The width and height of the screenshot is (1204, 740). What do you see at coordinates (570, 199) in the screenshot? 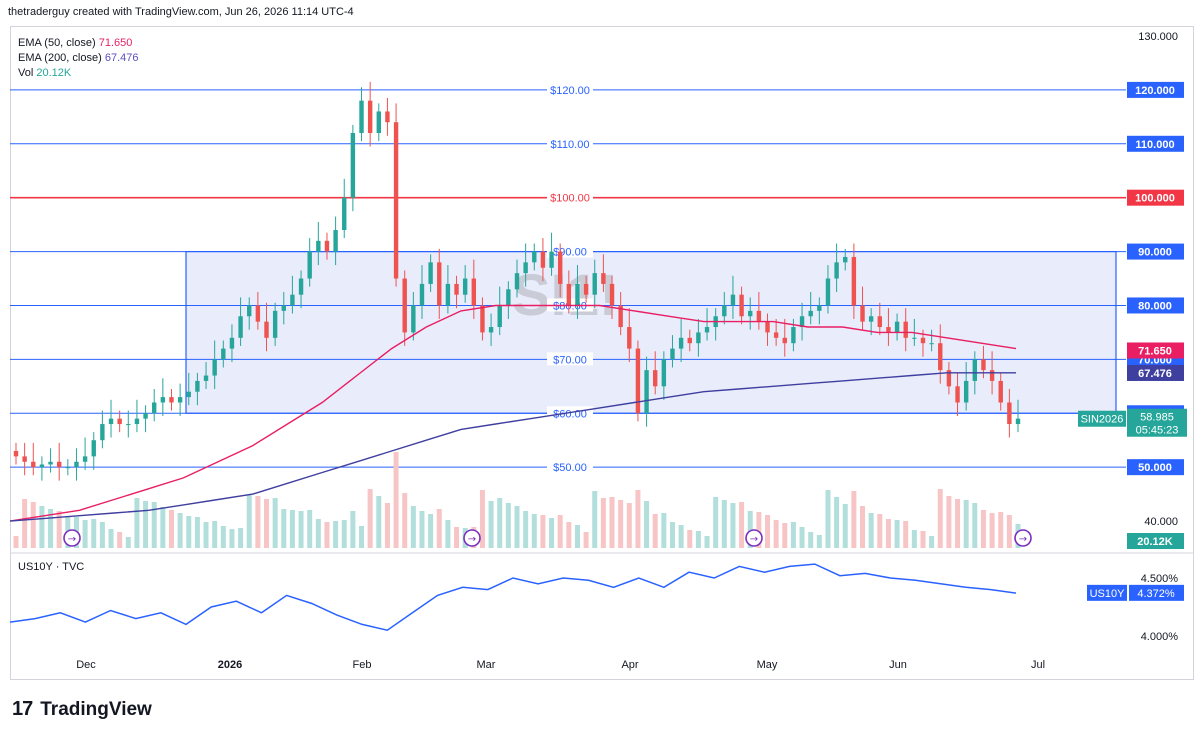
I see `hline-label-100: $100.00` at bounding box center [570, 199].